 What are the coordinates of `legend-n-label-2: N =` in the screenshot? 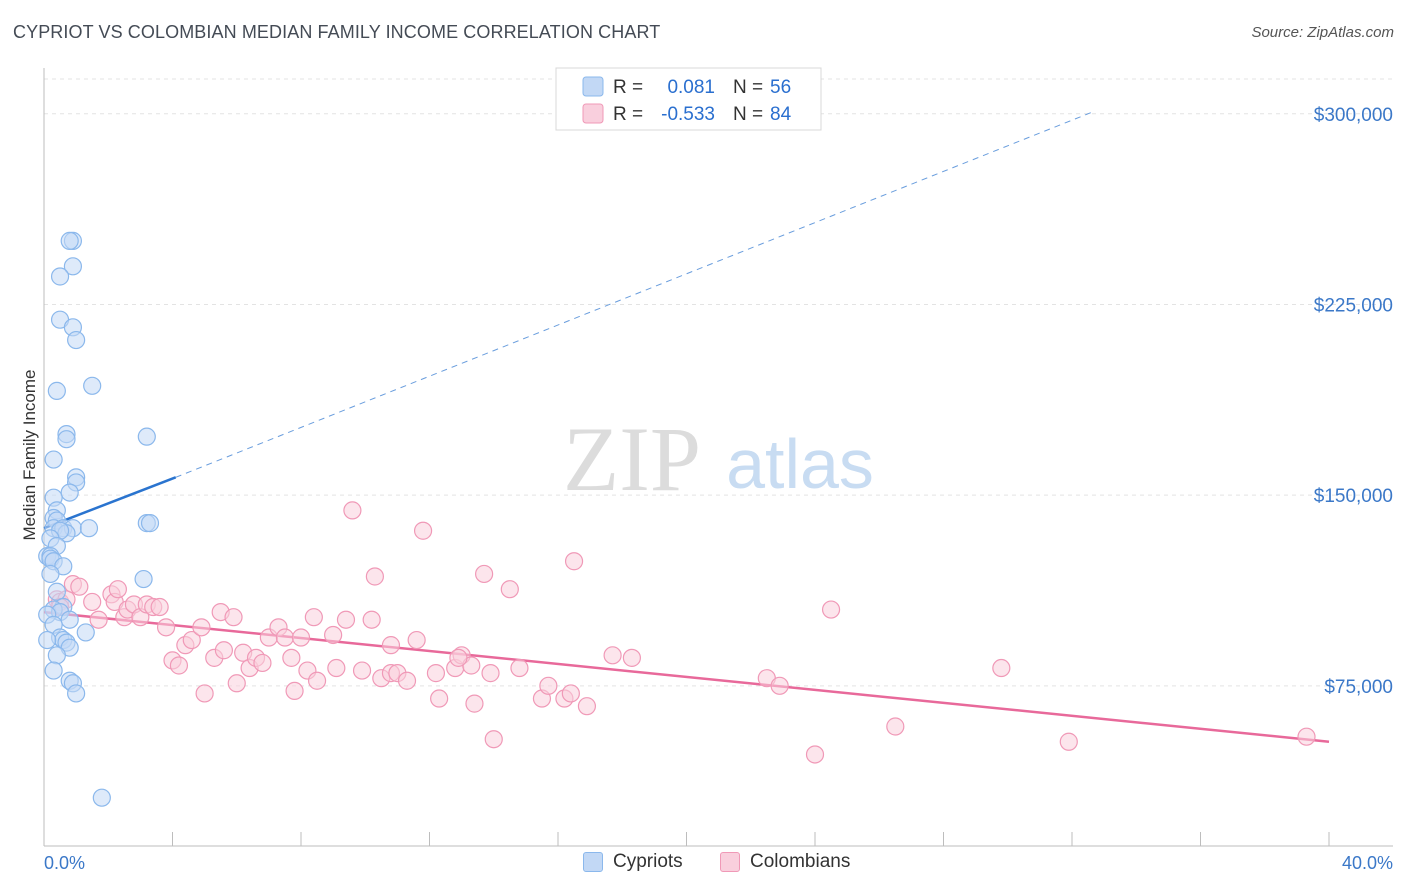 It's located at (748, 114).